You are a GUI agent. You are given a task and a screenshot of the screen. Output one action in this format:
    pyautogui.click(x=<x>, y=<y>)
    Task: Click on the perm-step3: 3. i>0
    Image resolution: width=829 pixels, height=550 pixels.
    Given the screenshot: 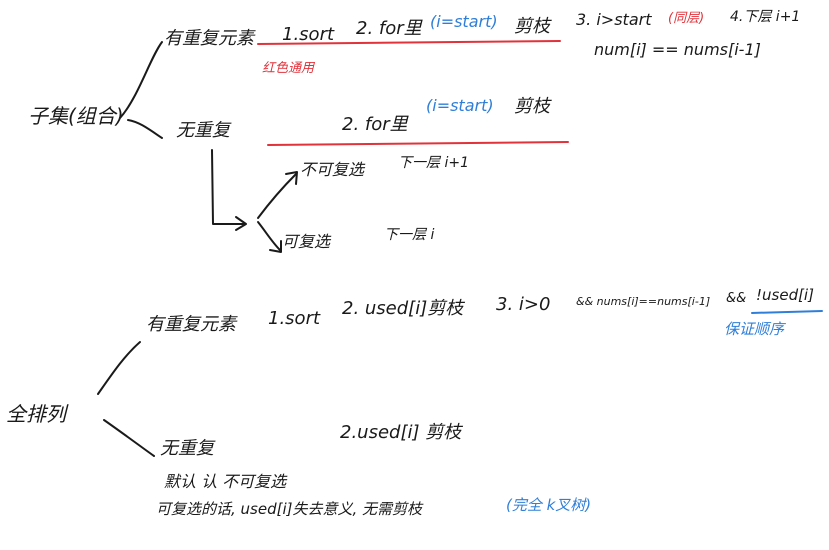 What is the action you would take?
    pyautogui.click(x=523, y=304)
    